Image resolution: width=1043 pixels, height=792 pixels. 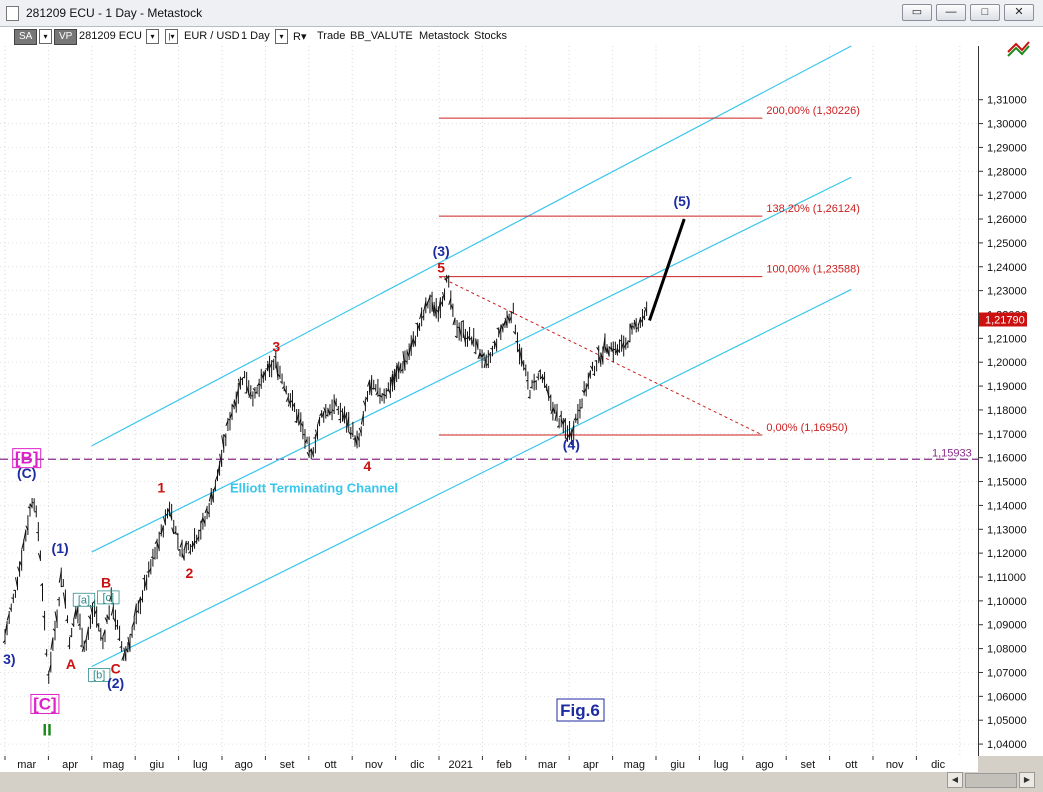 What do you see at coordinates (1007, 220) in the screenshot?
I see `y-tick-label: 1,26000` at bounding box center [1007, 220].